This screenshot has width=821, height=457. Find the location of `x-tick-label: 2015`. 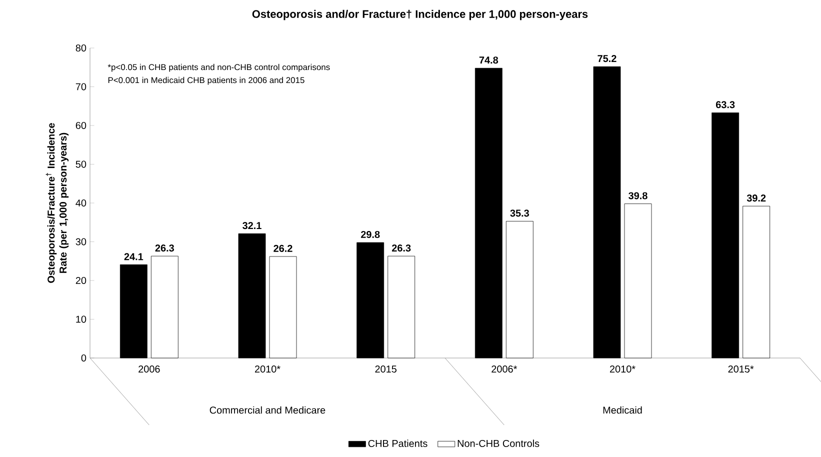

x-tick-label: 2015 is located at coordinates (385, 369).